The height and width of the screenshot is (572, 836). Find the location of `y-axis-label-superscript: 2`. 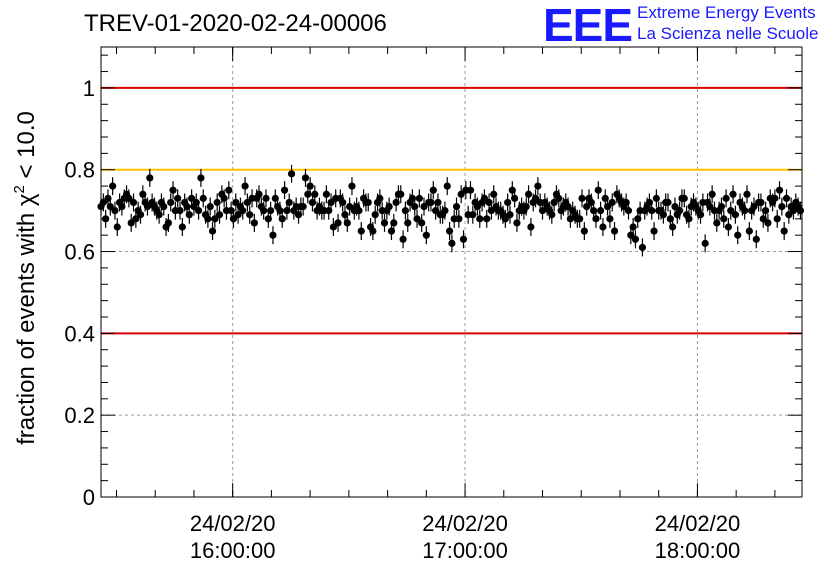

y-axis-label-superscript: 2 is located at coordinates (19, 189).